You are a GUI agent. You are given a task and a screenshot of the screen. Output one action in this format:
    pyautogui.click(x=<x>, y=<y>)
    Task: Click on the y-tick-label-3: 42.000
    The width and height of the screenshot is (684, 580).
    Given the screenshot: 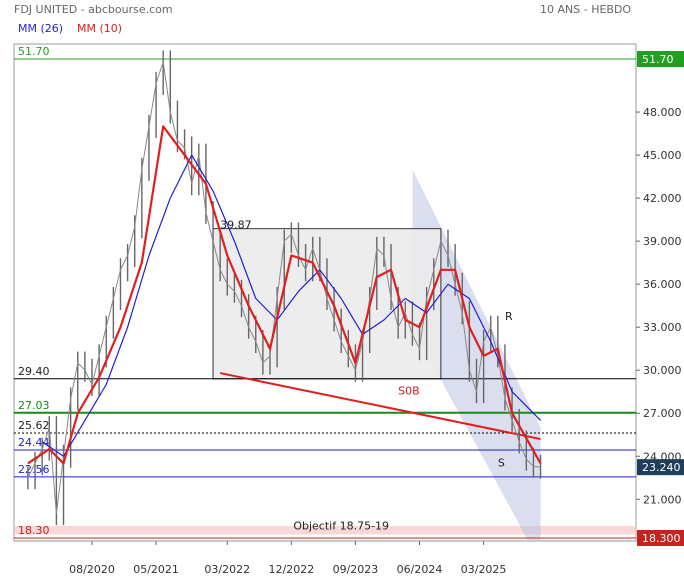 What is the action you would take?
    pyautogui.click(x=662, y=198)
    